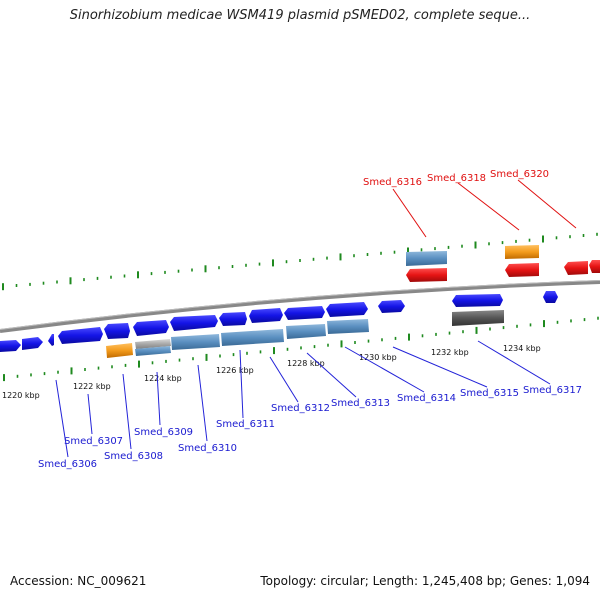  What do you see at coordinates (67, 464) in the screenshot?
I see `gene-label: Smed_6306` at bounding box center [67, 464].